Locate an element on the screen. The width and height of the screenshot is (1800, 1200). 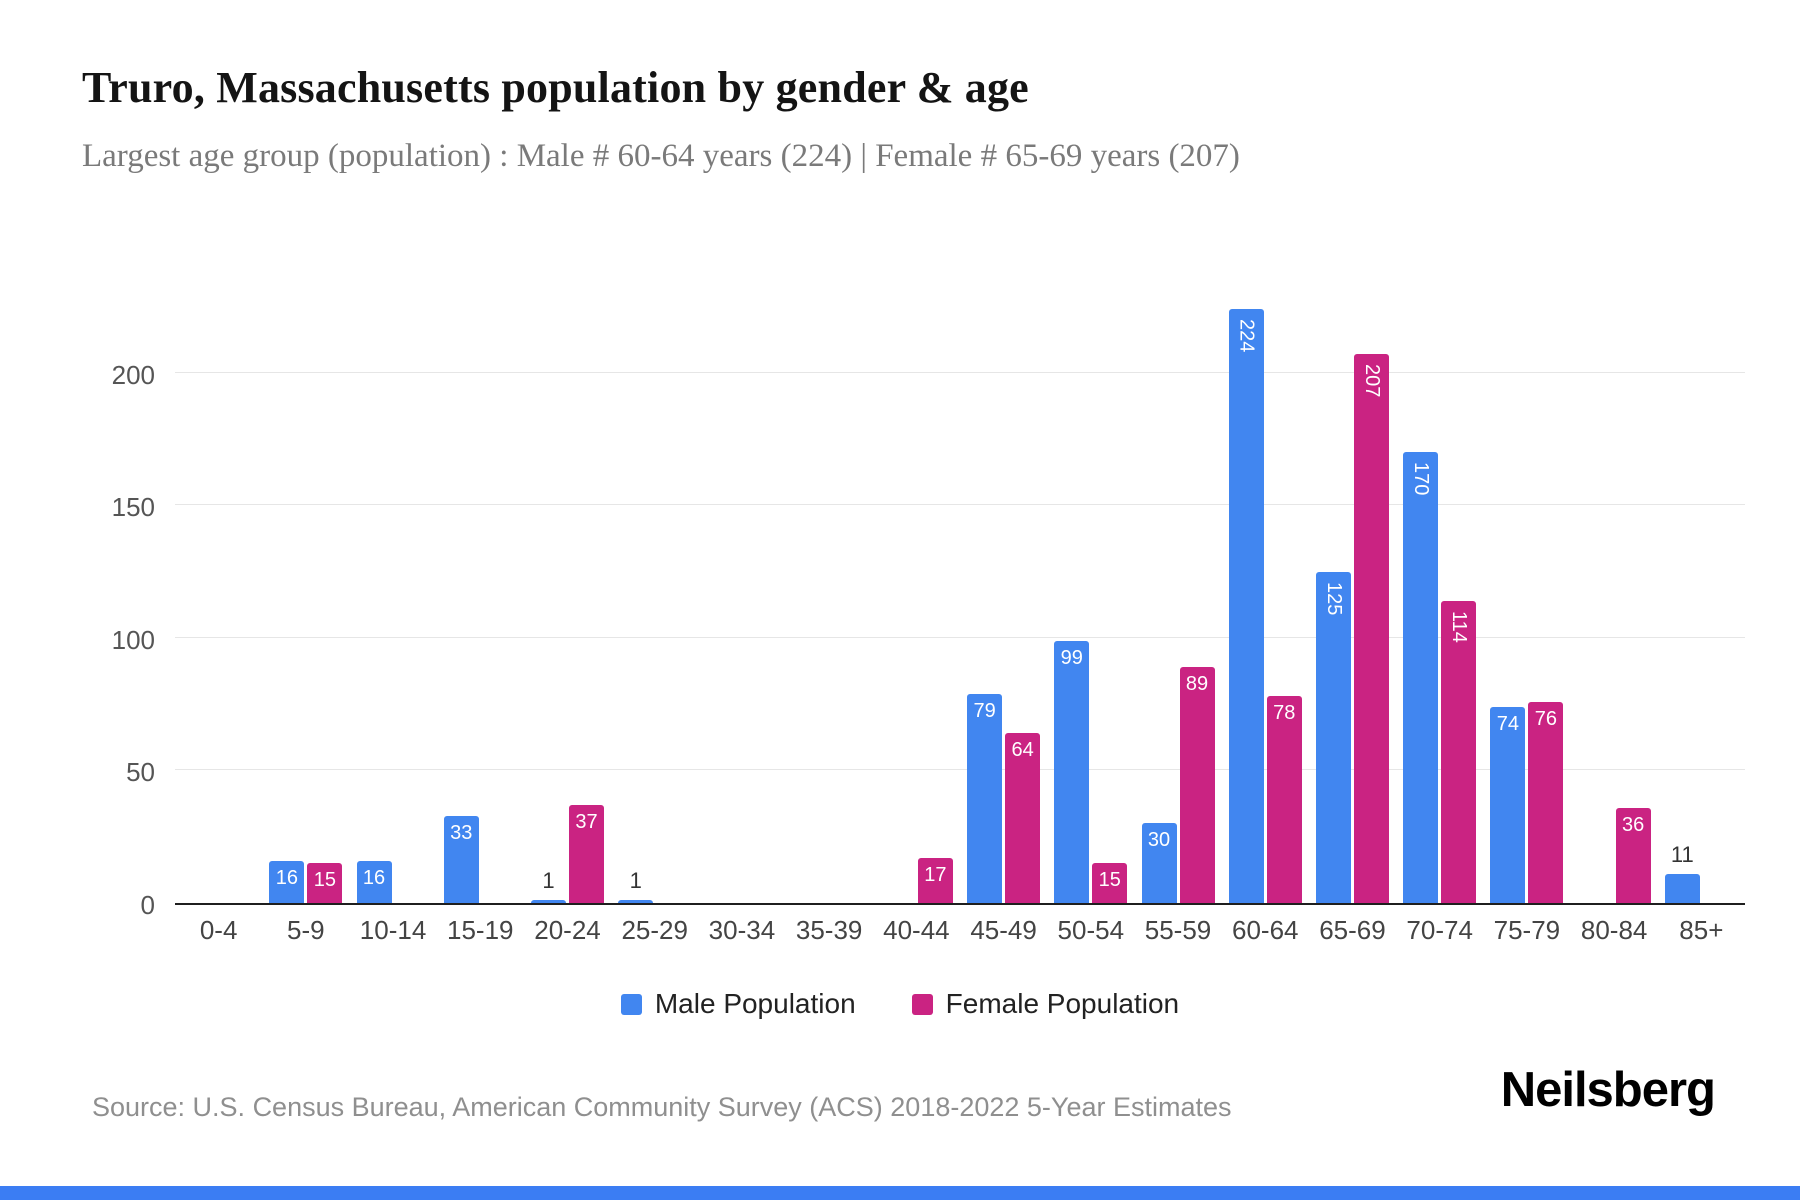
bar-value-label: 89 is located at coordinates (1197, 684).